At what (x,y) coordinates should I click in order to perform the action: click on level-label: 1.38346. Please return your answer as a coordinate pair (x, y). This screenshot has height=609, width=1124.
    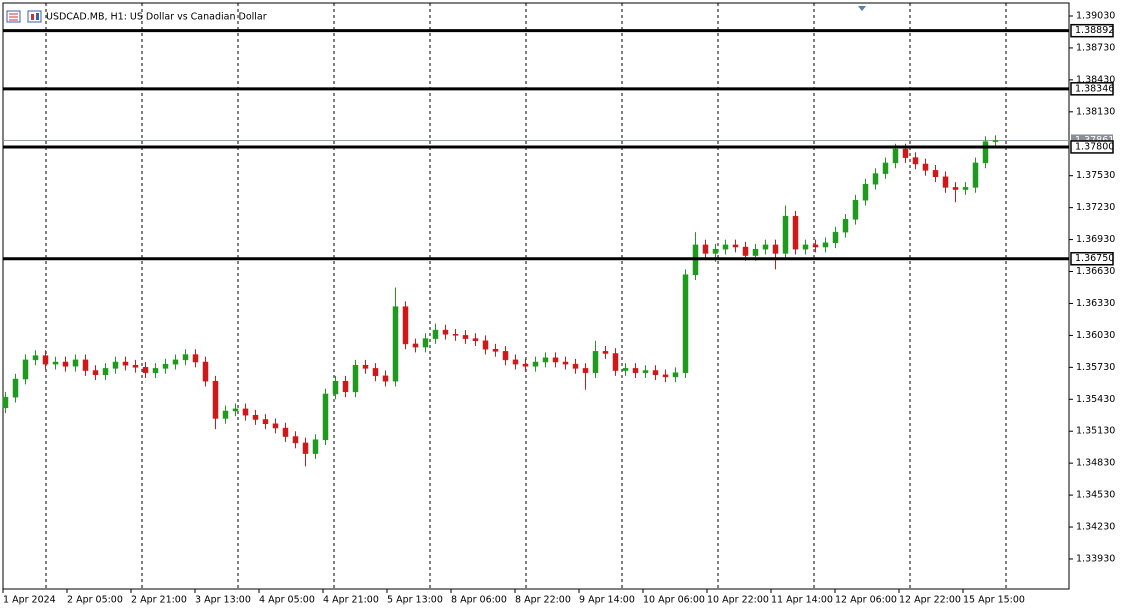
    Looking at the image, I should click on (1094, 88).